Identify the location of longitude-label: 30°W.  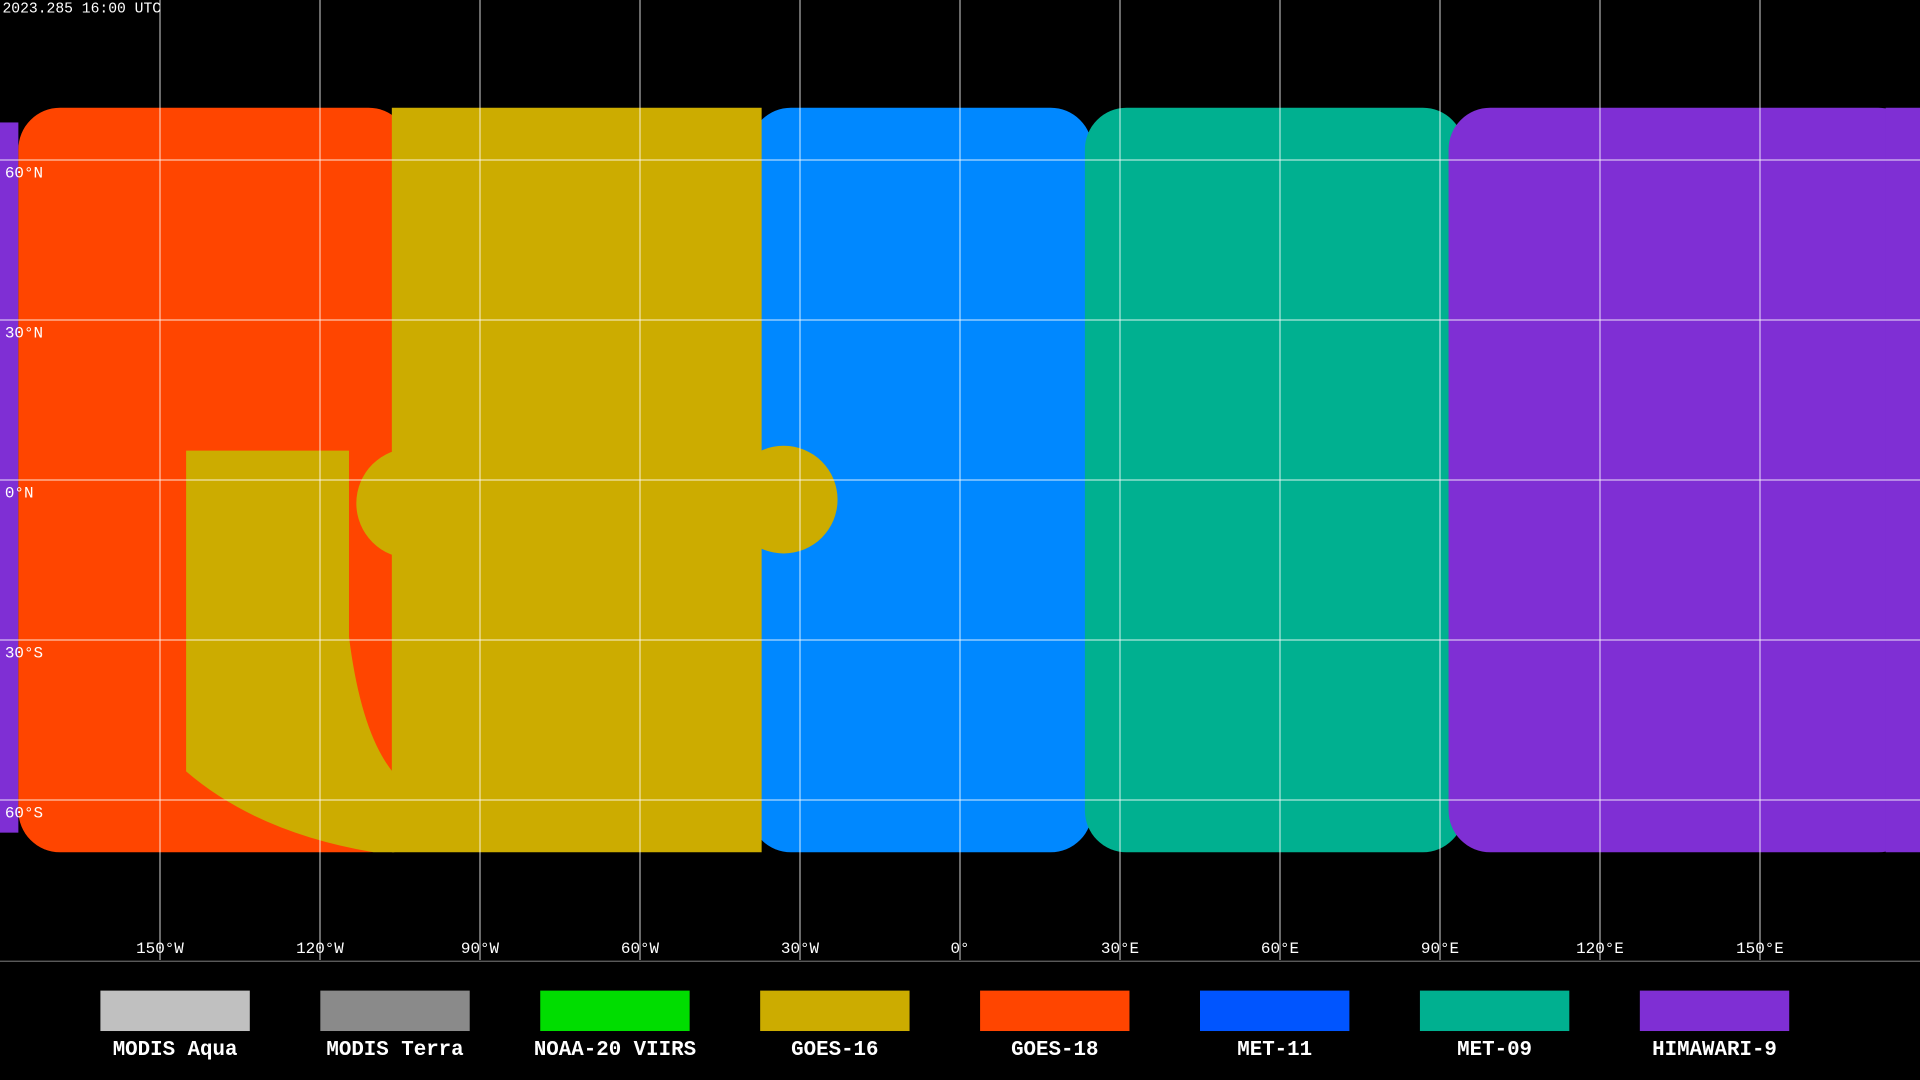
(800, 949).